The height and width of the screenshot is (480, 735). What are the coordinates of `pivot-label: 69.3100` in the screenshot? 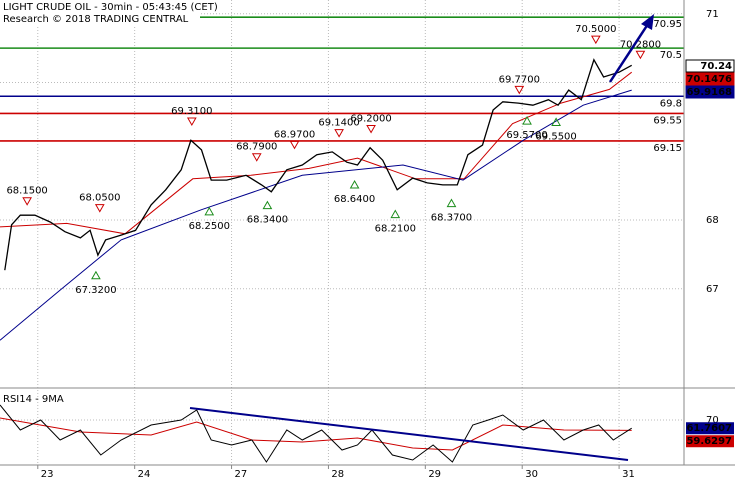 It's located at (191, 111).